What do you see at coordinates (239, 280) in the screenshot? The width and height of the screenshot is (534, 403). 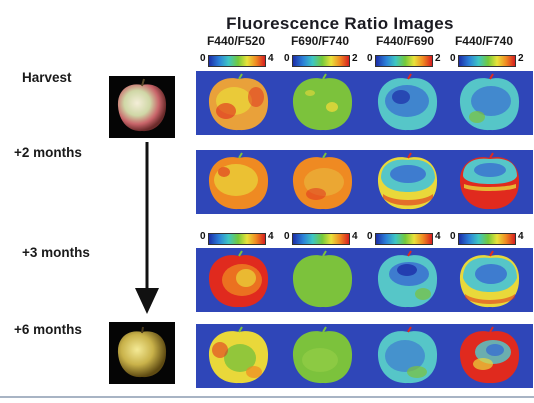 I see `fluorescence-image-3-months-f440-f520` at bounding box center [239, 280].